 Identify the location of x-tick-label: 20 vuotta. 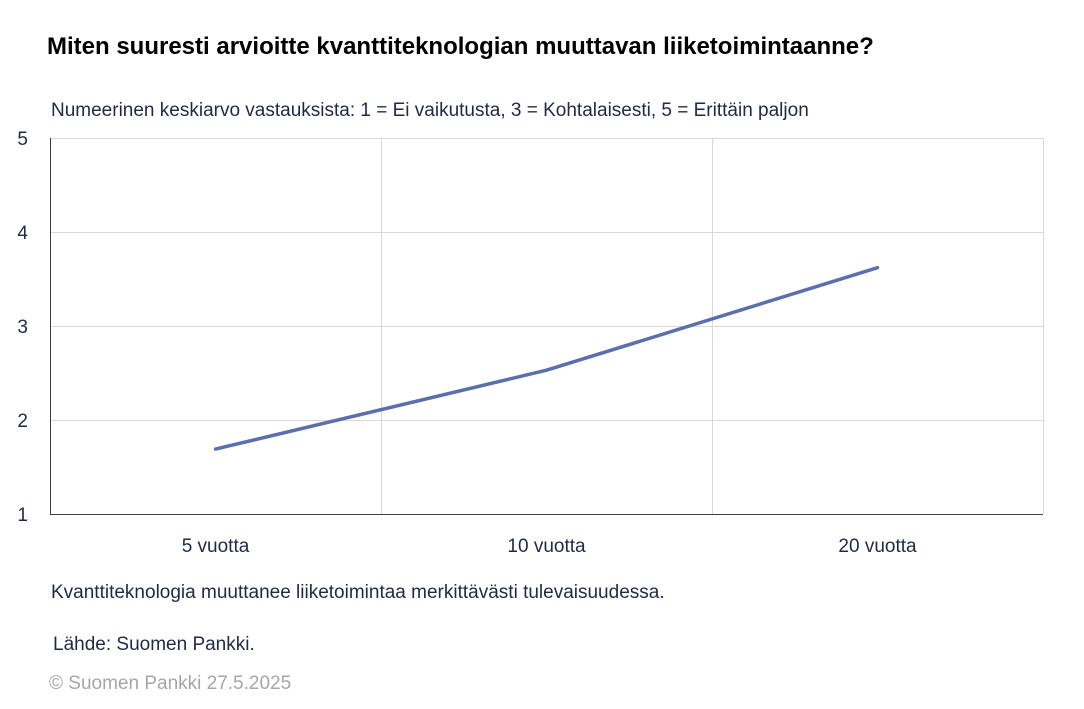
(877, 546).